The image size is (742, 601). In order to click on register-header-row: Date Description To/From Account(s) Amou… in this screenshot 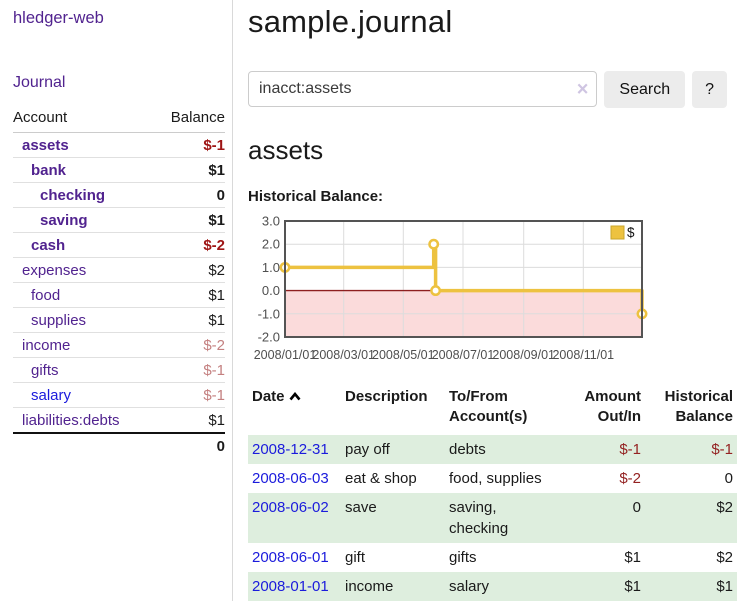, I will do `click(492, 410)`.